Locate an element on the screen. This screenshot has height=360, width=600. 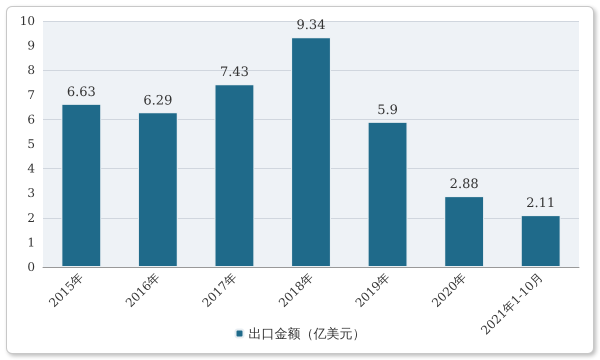
data-label: 9.34 is located at coordinates (311, 26).